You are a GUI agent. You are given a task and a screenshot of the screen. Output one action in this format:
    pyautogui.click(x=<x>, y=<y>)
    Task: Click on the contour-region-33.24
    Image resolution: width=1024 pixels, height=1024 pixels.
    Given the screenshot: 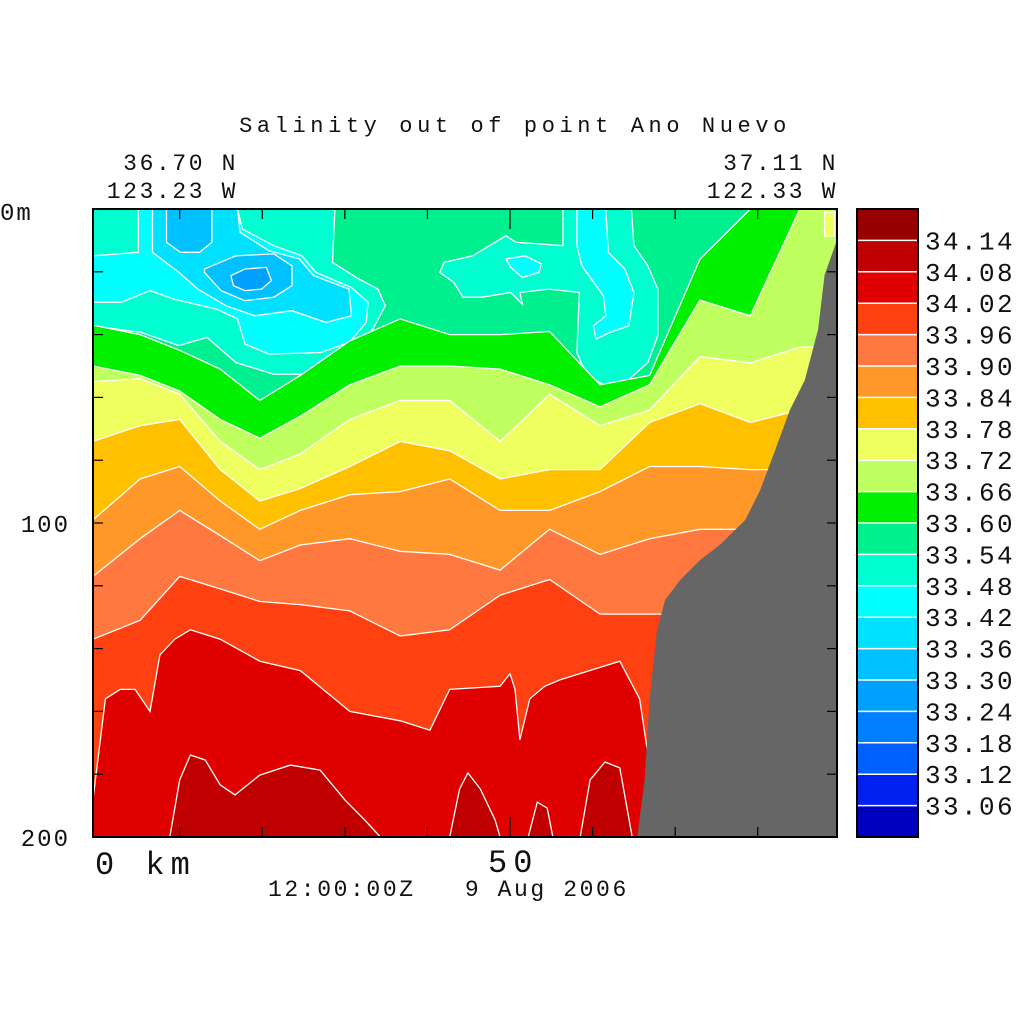 What is the action you would take?
    pyautogui.click(x=251, y=279)
    